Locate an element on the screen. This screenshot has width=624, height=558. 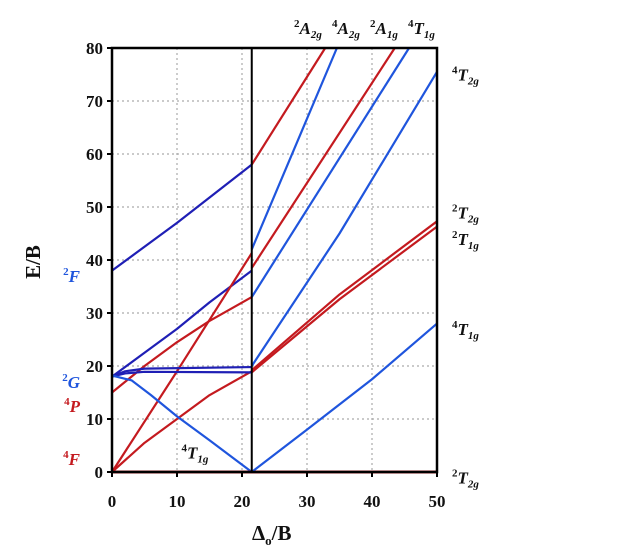
left-term-2G: 2G is located at coordinates (71, 382).